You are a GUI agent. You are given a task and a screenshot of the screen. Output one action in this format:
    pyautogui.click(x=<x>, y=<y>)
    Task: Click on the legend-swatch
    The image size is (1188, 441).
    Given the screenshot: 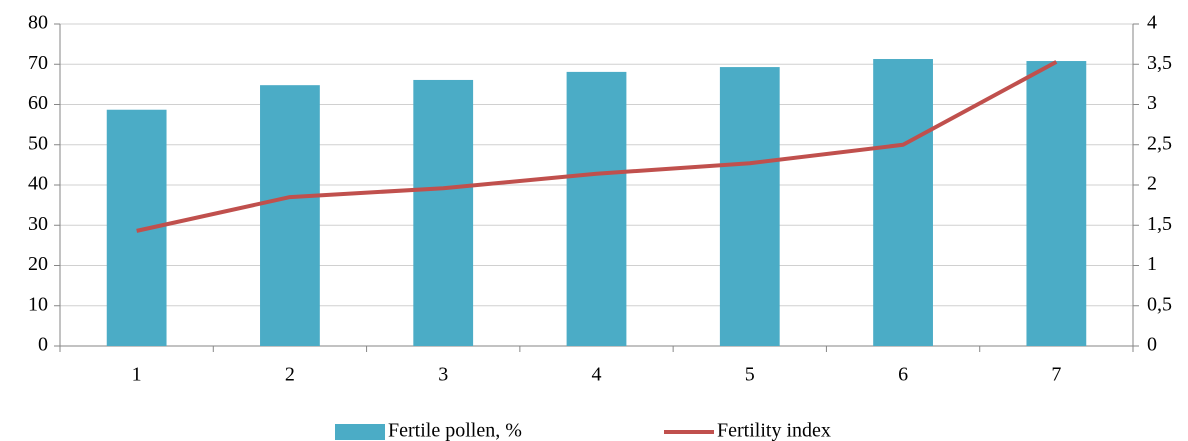 What is the action you would take?
    pyautogui.click(x=360, y=432)
    